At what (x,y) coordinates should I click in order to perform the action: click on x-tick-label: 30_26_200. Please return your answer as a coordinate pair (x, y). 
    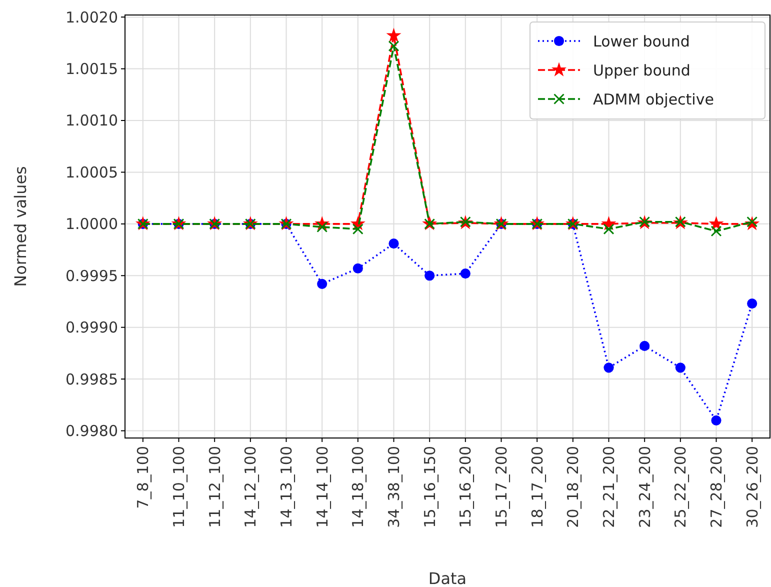
    Looking at the image, I should click on (752, 487).